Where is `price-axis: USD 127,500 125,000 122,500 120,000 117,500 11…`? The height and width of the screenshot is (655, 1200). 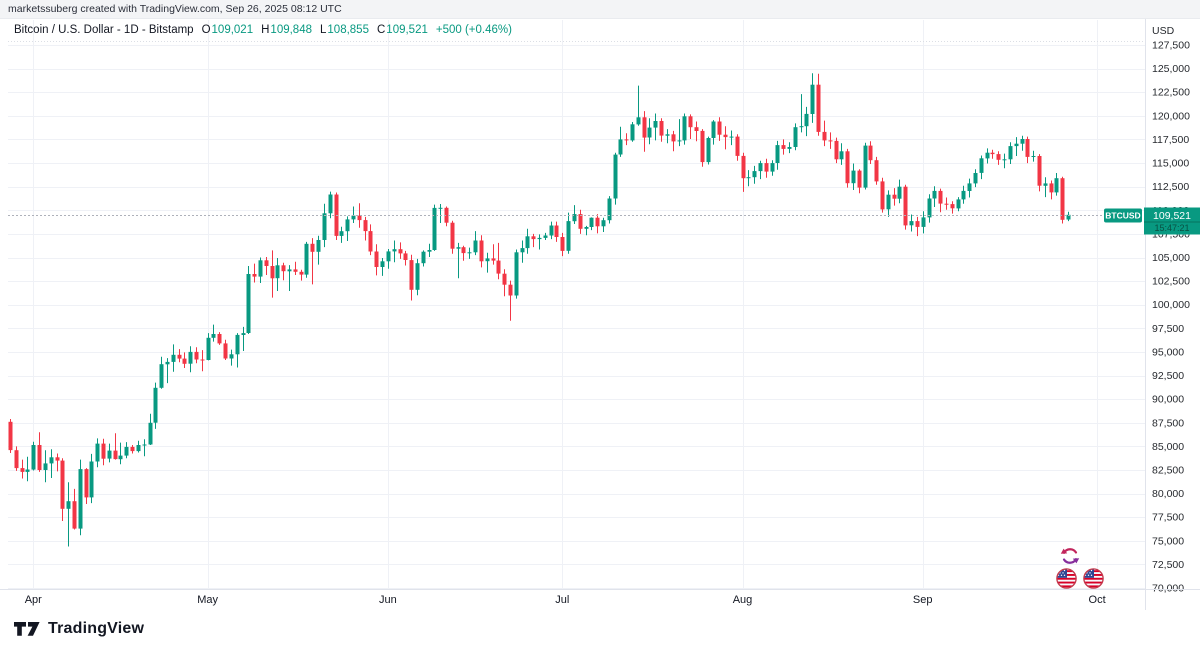
price-axis: USD 127,500 125,000 122,500 120,000 117,500 11… is located at coordinates (1168, 314).